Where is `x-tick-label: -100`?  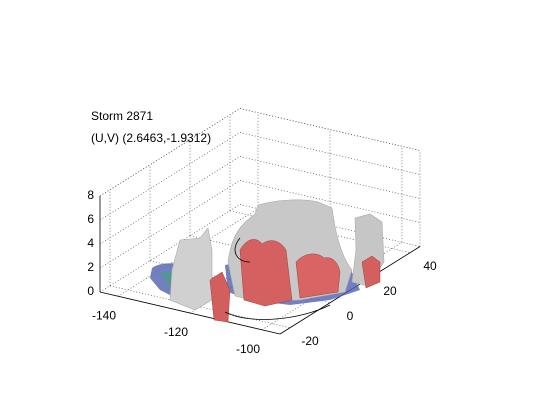 x-tick-label: -100 is located at coordinates (248, 349).